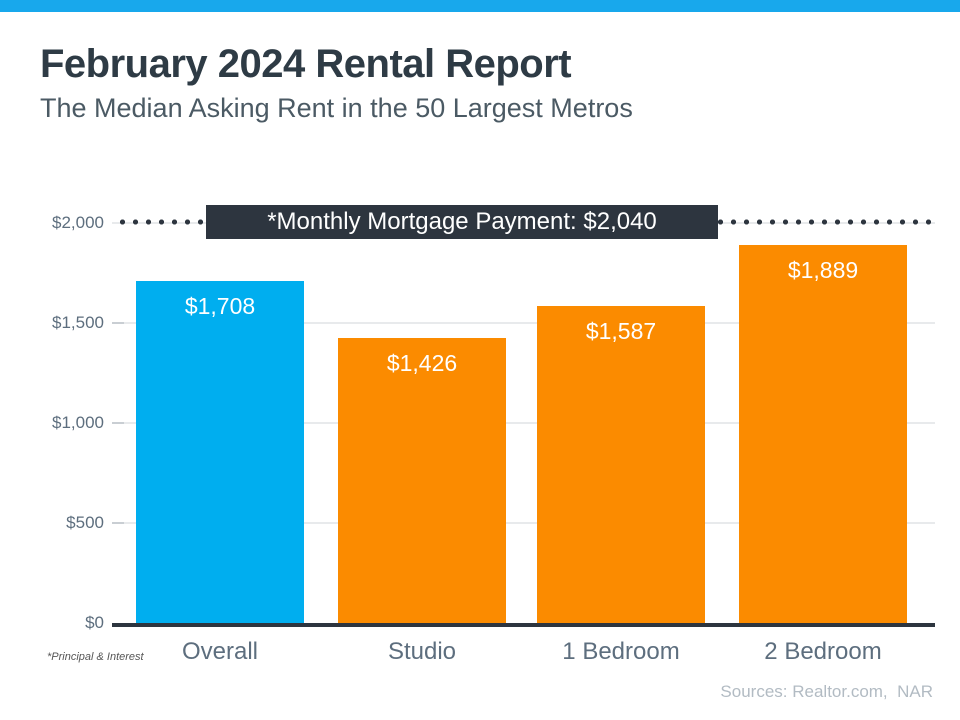  Describe the element at coordinates (306, 64) in the screenshot. I see `page-title: February 2024 Rental Report` at that location.